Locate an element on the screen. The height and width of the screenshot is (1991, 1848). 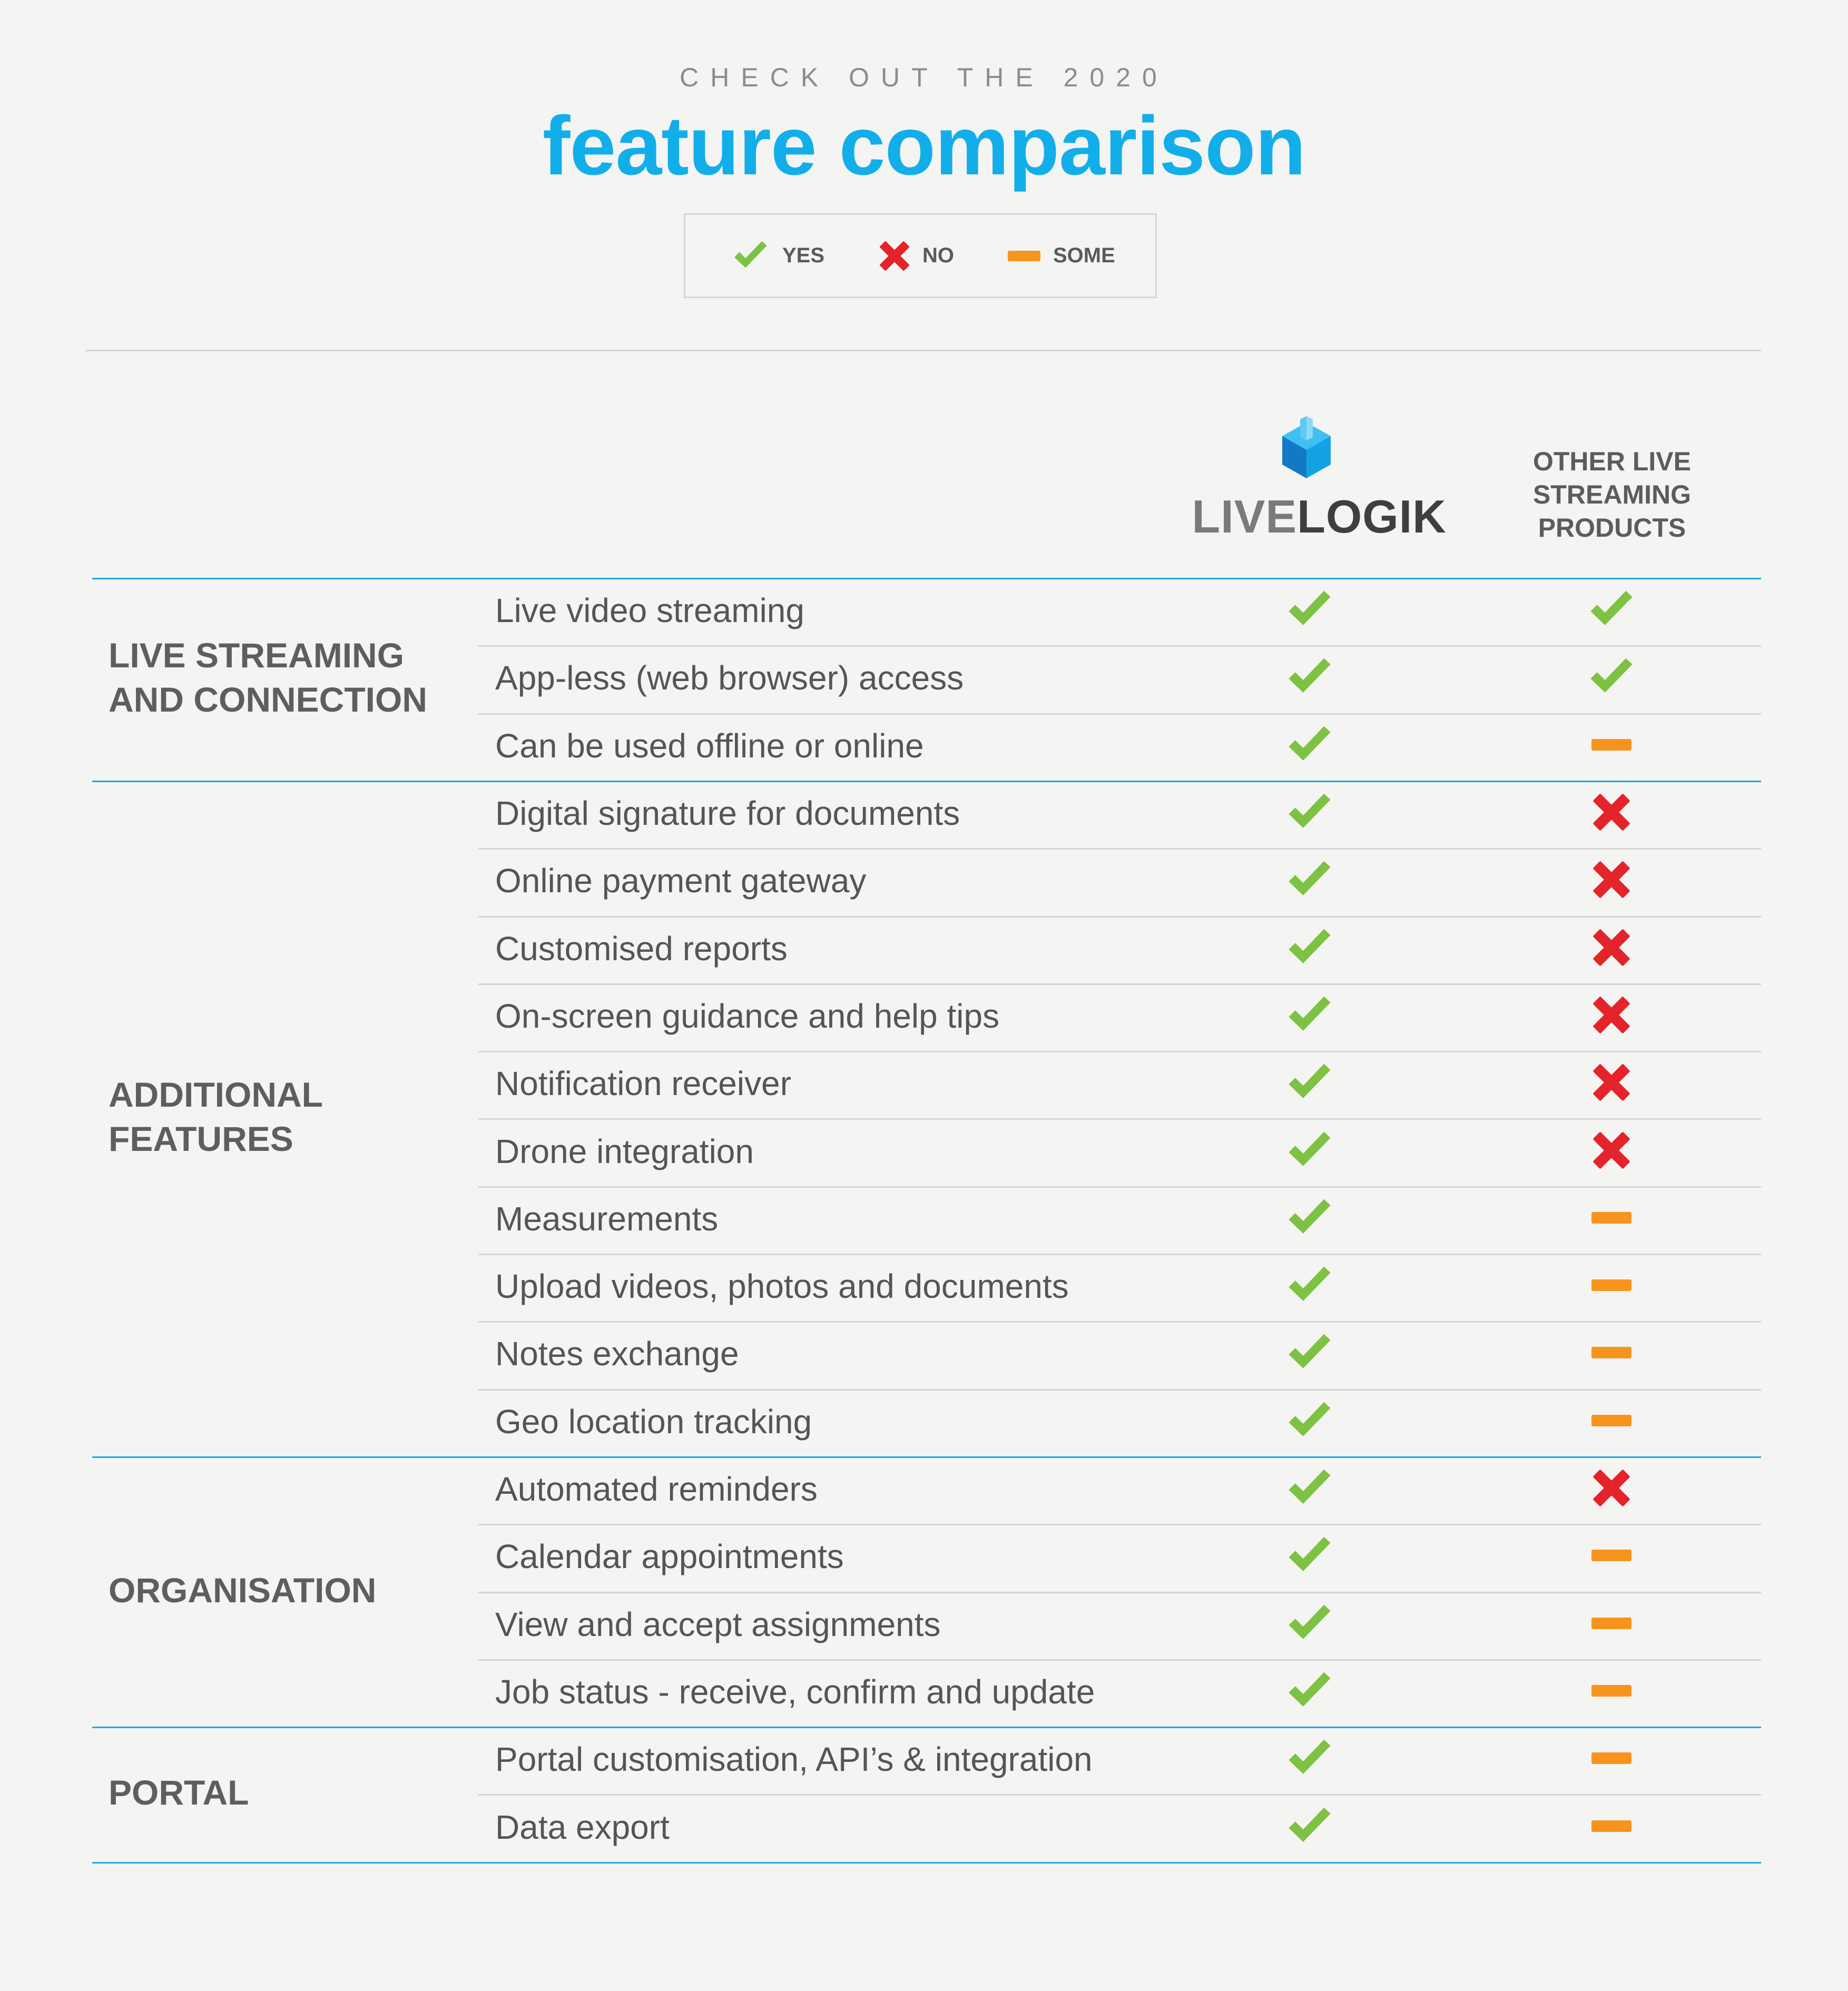
livelogik-wordmark: LIVELOGIK is located at coordinates (1319, 517).